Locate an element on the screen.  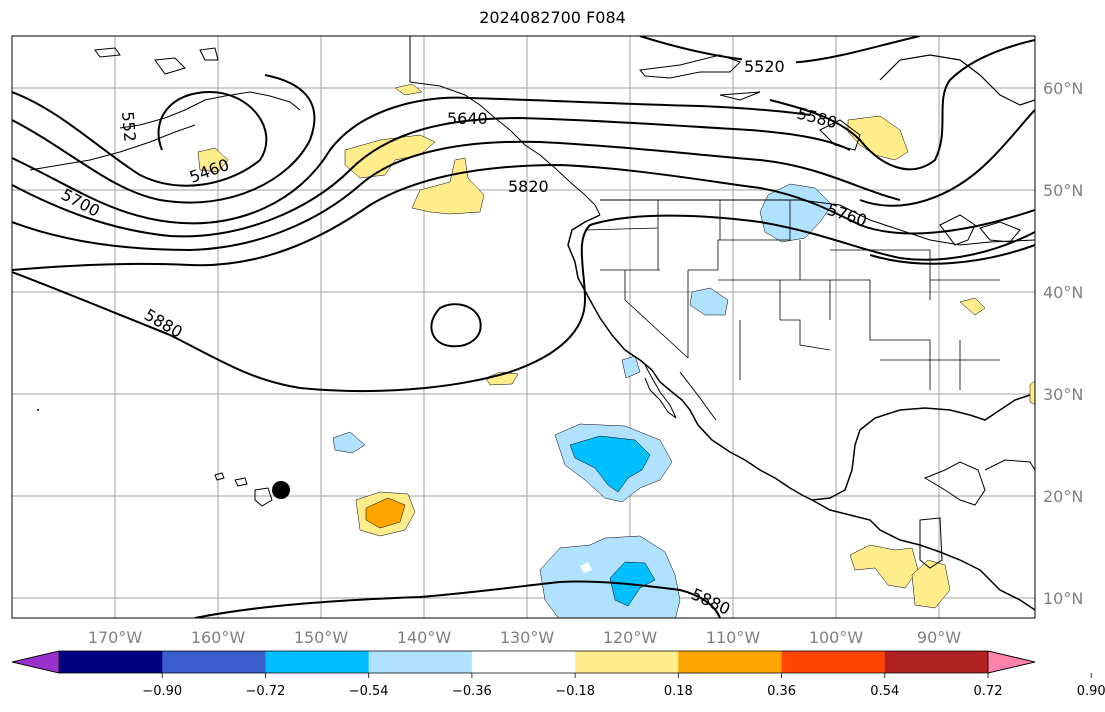
longitude-label: 110°W is located at coordinates (733, 637).